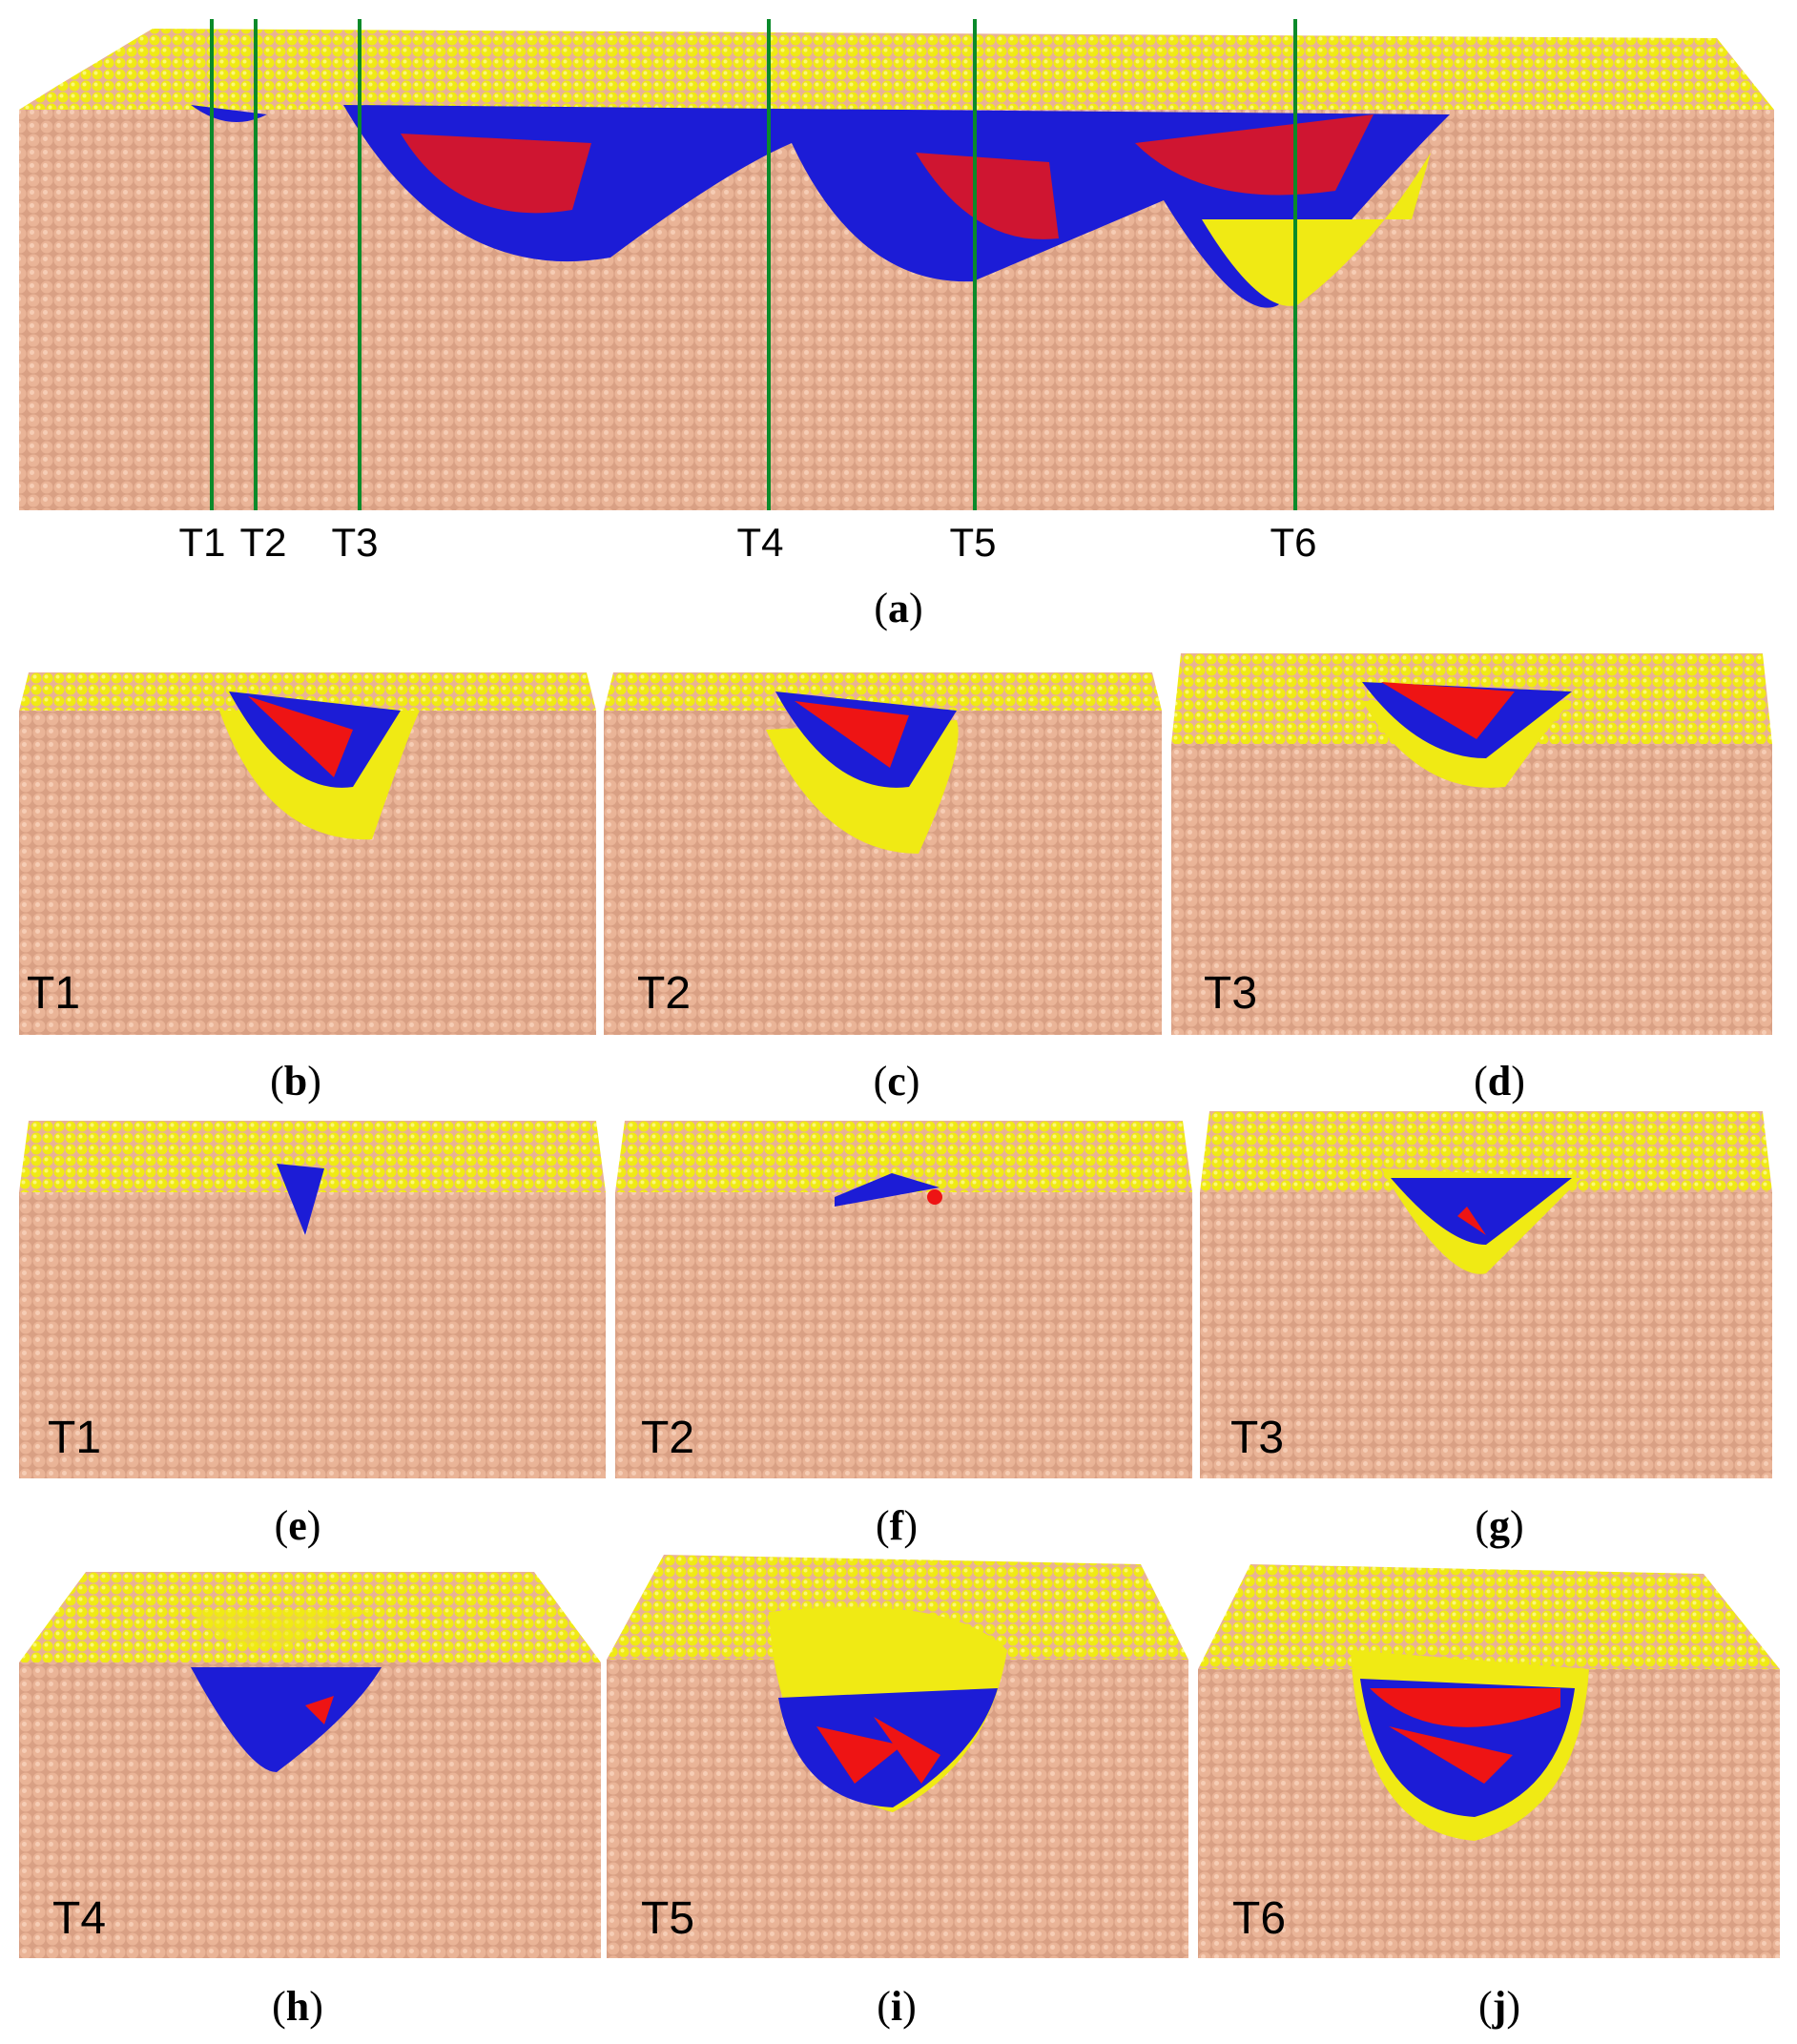 The width and height of the screenshot is (1797, 2044). What do you see at coordinates (1499, 1081) in the screenshot?
I see `caption-d: (d)` at bounding box center [1499, 1081].